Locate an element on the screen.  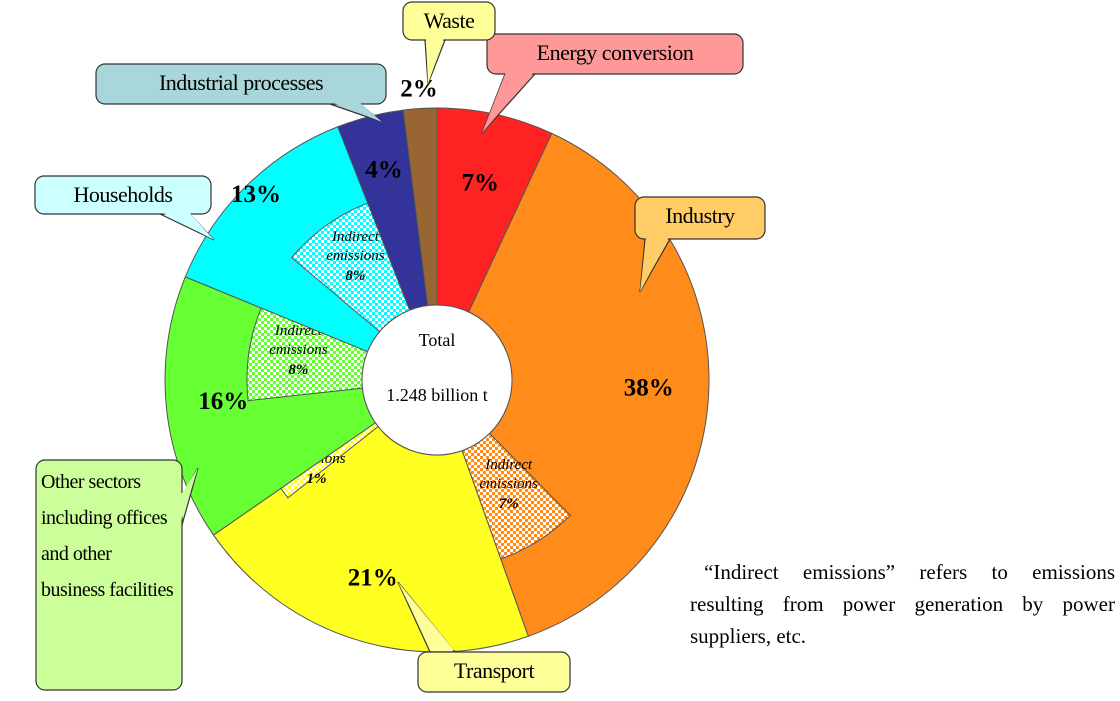
value-label: 38% is located at coordinates (649, 388).